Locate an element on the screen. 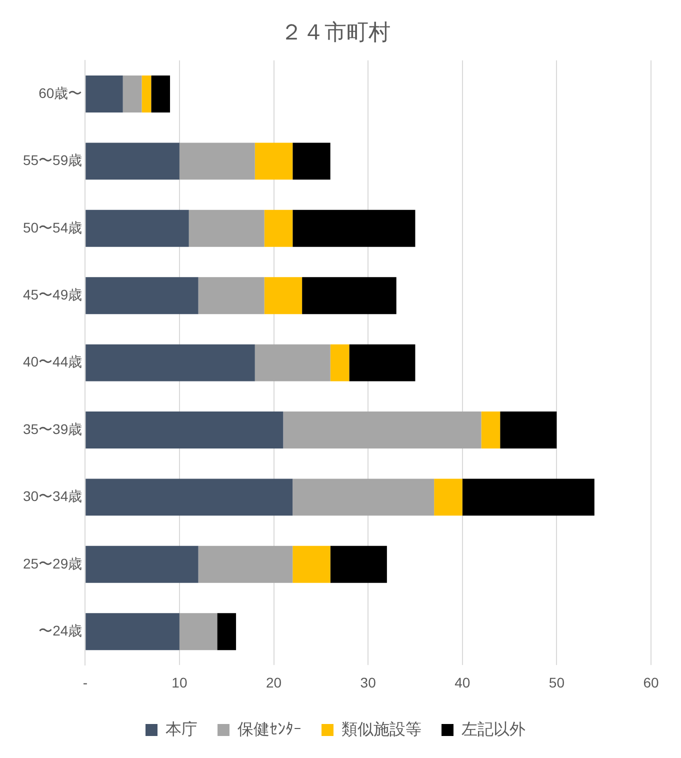  x-tick-label: 50 is located at coordinates (556, 682).